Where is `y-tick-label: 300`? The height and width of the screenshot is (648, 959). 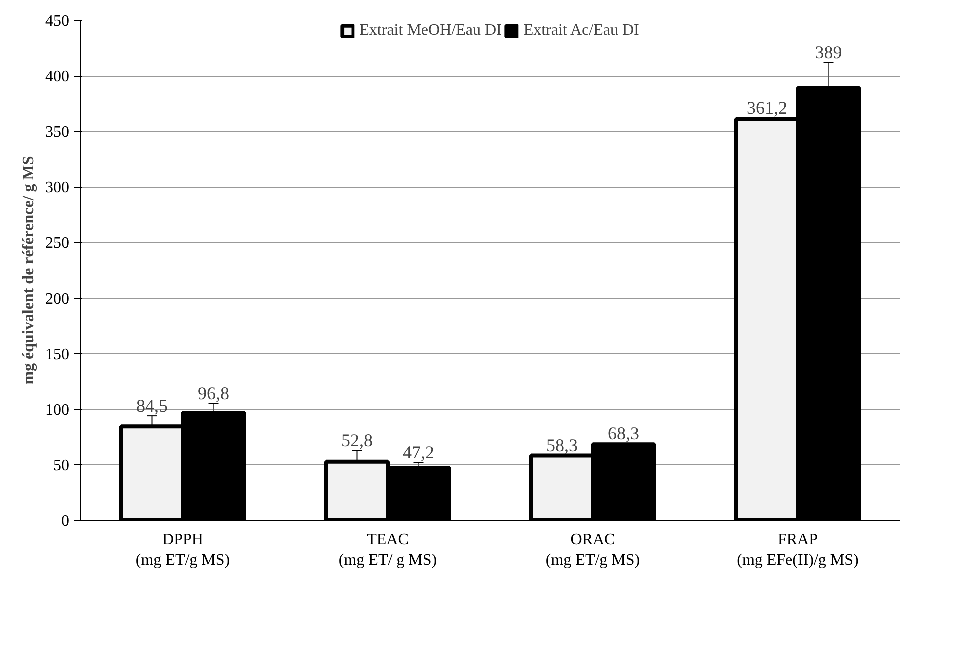
y-tick-label: 300 is located at coordinates (58, 188).